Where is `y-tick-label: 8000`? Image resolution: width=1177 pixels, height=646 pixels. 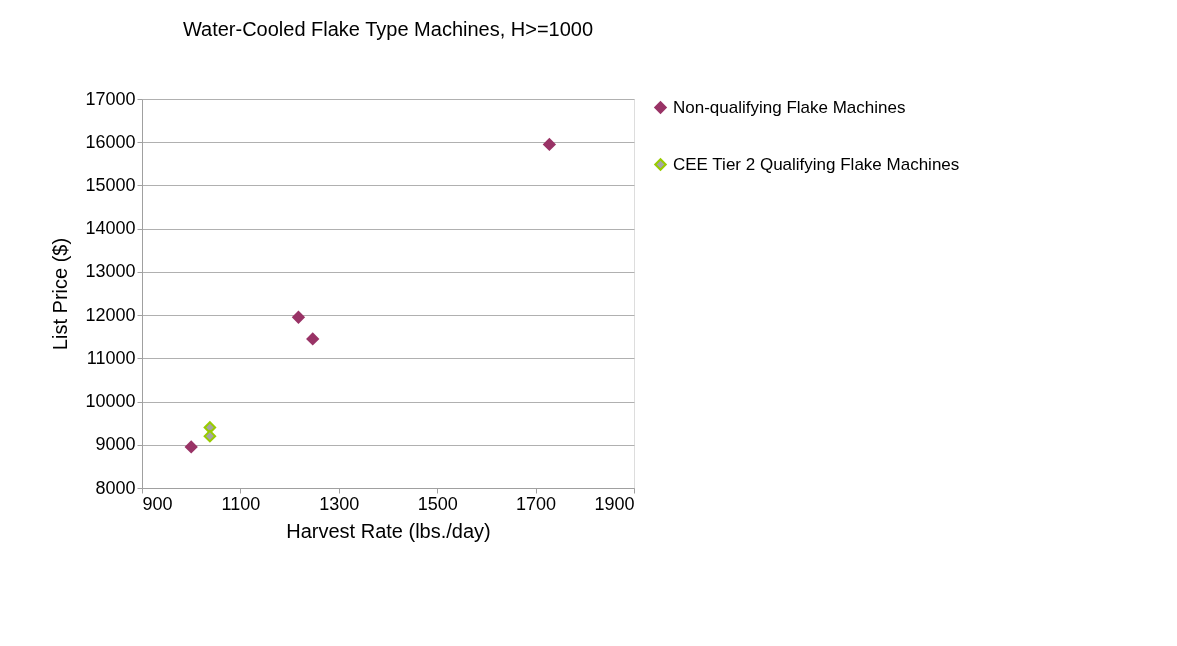 y-tick-label: 8000 is located at coordinates (115, 487).